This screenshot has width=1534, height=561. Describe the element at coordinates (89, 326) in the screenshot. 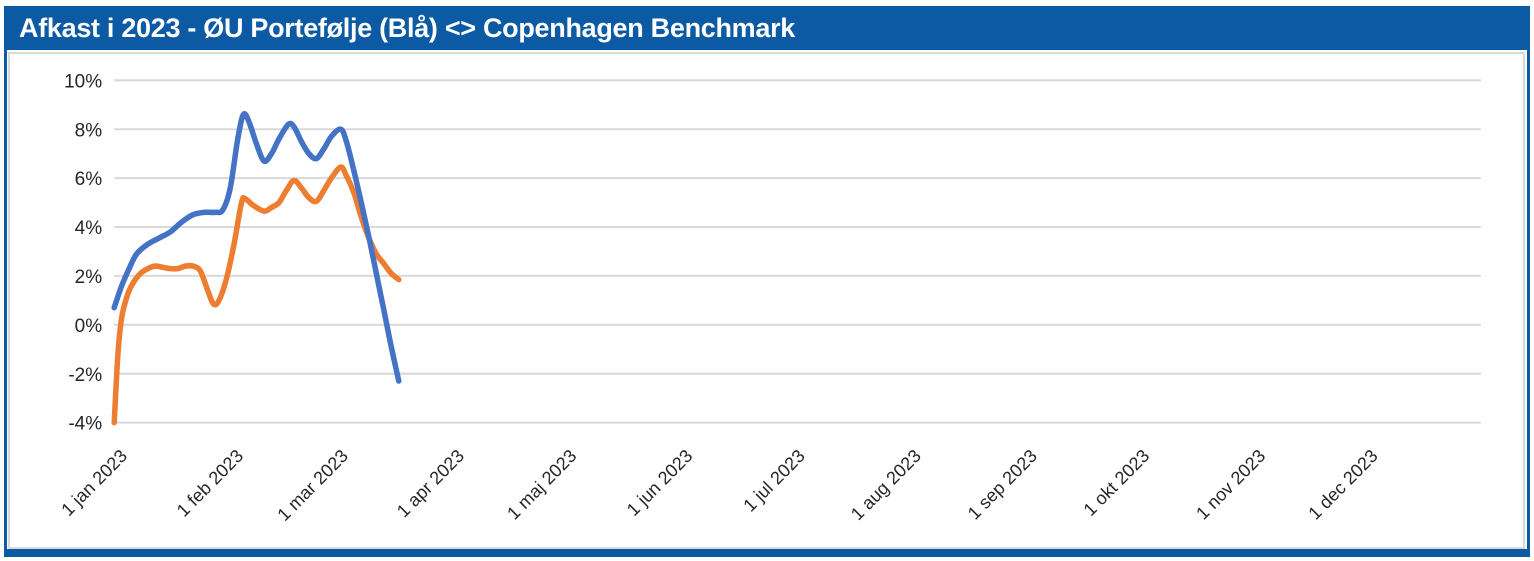

I see `y-axis-tick-label: 0%` at that location.